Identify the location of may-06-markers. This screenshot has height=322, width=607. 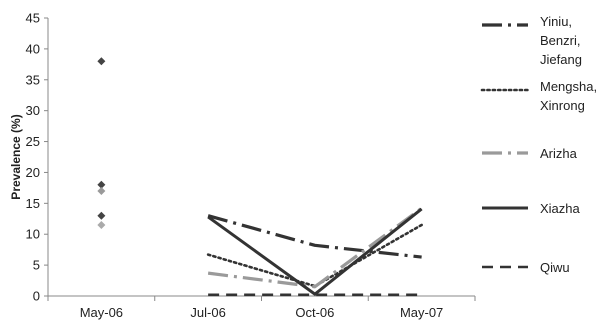
(101, 143).